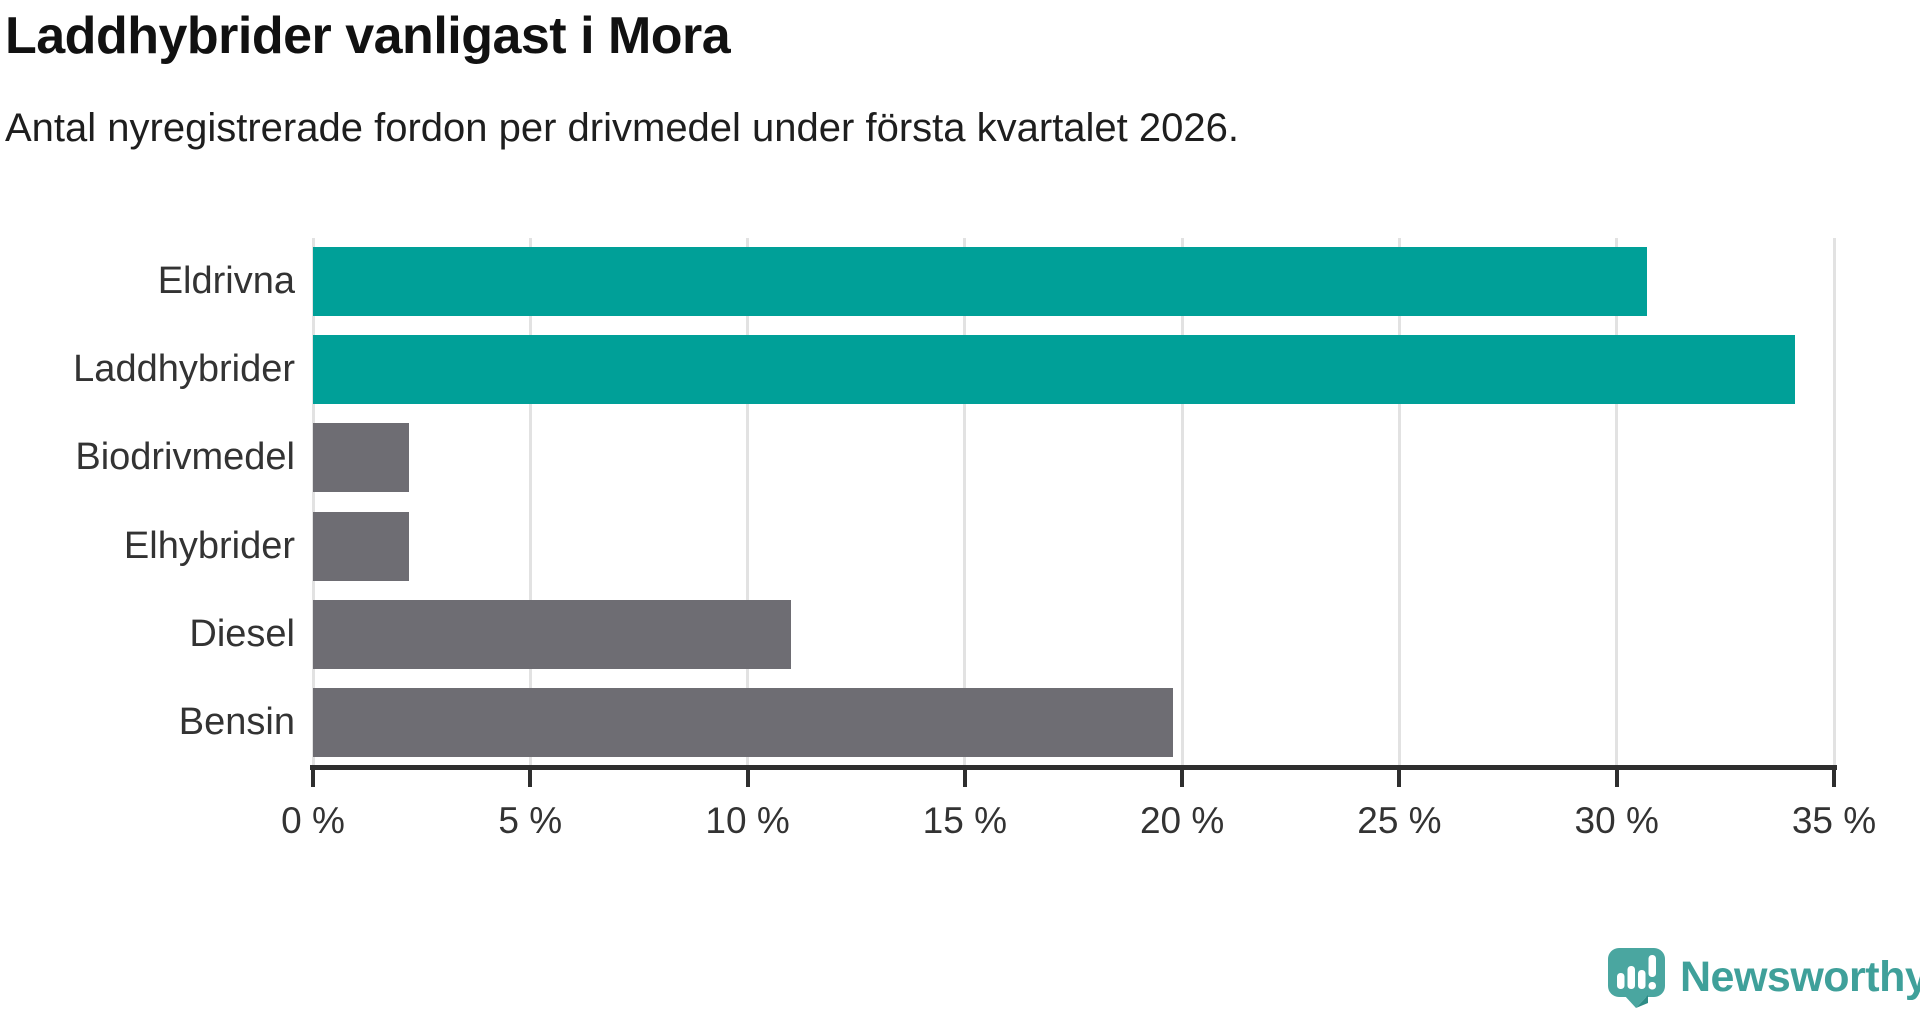  Describe the element at coordinates (1834, 820) in the screenshot. I see `axis-tick-label: 35 %` at that location.